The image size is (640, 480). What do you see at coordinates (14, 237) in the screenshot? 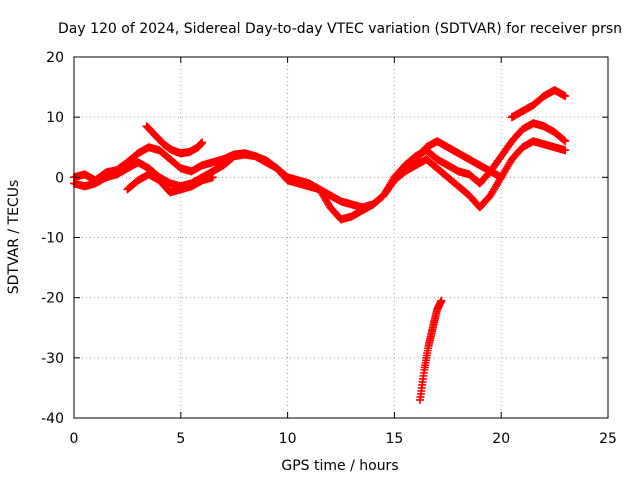
I see `y-axis-label: SDTVAR / TECUs` at bounding box center [14, 237].